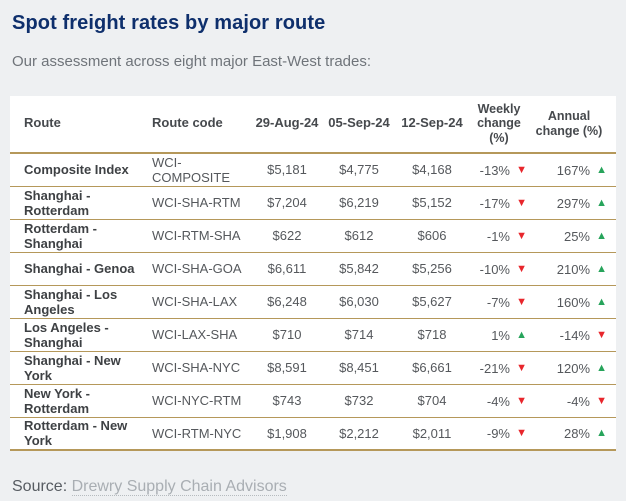  What do you see at coordinates (287, 170) in the screenshot?
I see `price-cell-1: $5,181` at bounding box center [287, 170].